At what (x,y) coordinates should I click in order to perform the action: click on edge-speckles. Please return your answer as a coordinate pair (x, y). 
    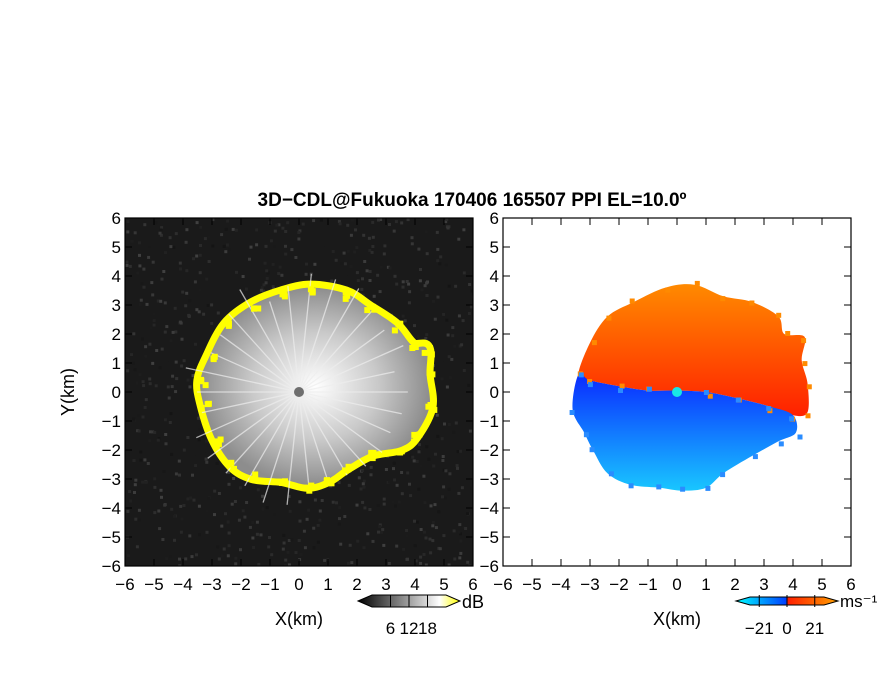
    Looking at the image, I should click on (318, 390).